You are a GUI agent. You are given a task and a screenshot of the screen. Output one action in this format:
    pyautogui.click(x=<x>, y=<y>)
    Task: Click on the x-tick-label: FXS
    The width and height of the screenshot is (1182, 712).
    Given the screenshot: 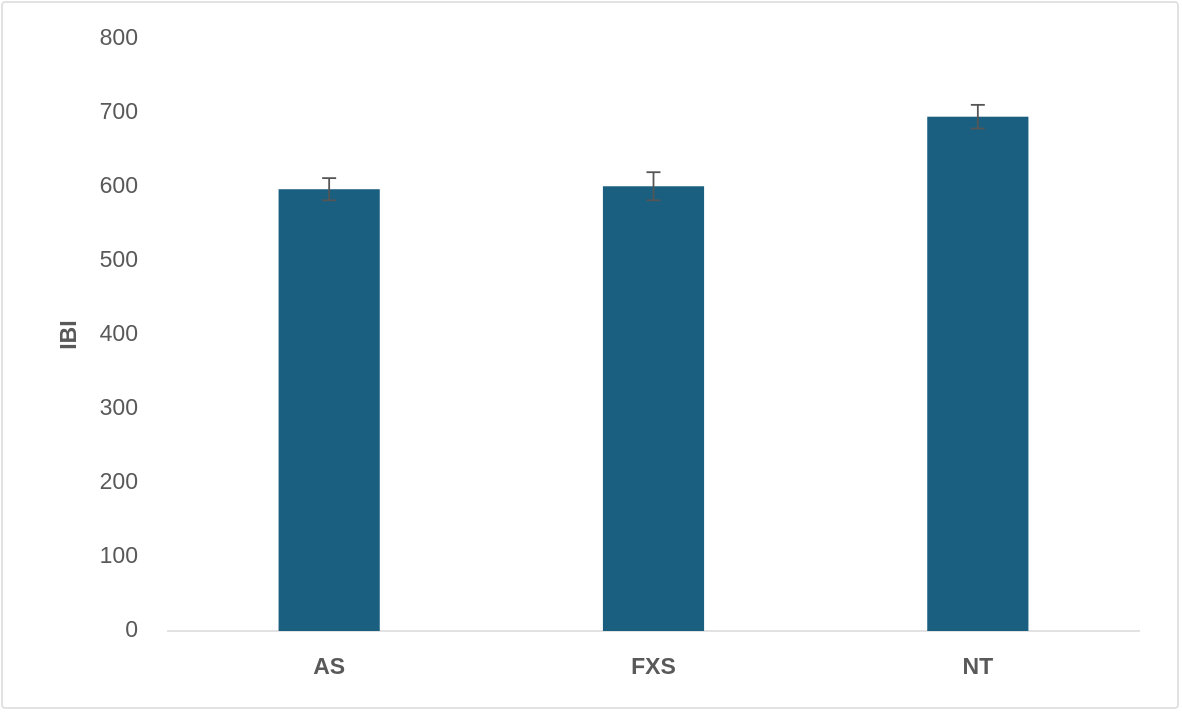 What is the action you would take?
    pyautogui.click(x=653, y=666)
    